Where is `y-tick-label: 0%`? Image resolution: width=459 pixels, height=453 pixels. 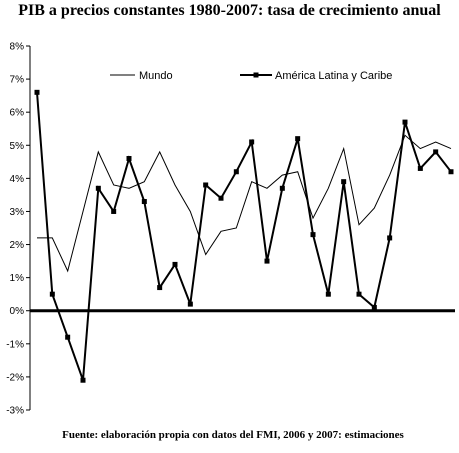 y-tick-label: 0% is located at coordinates (17, 311).